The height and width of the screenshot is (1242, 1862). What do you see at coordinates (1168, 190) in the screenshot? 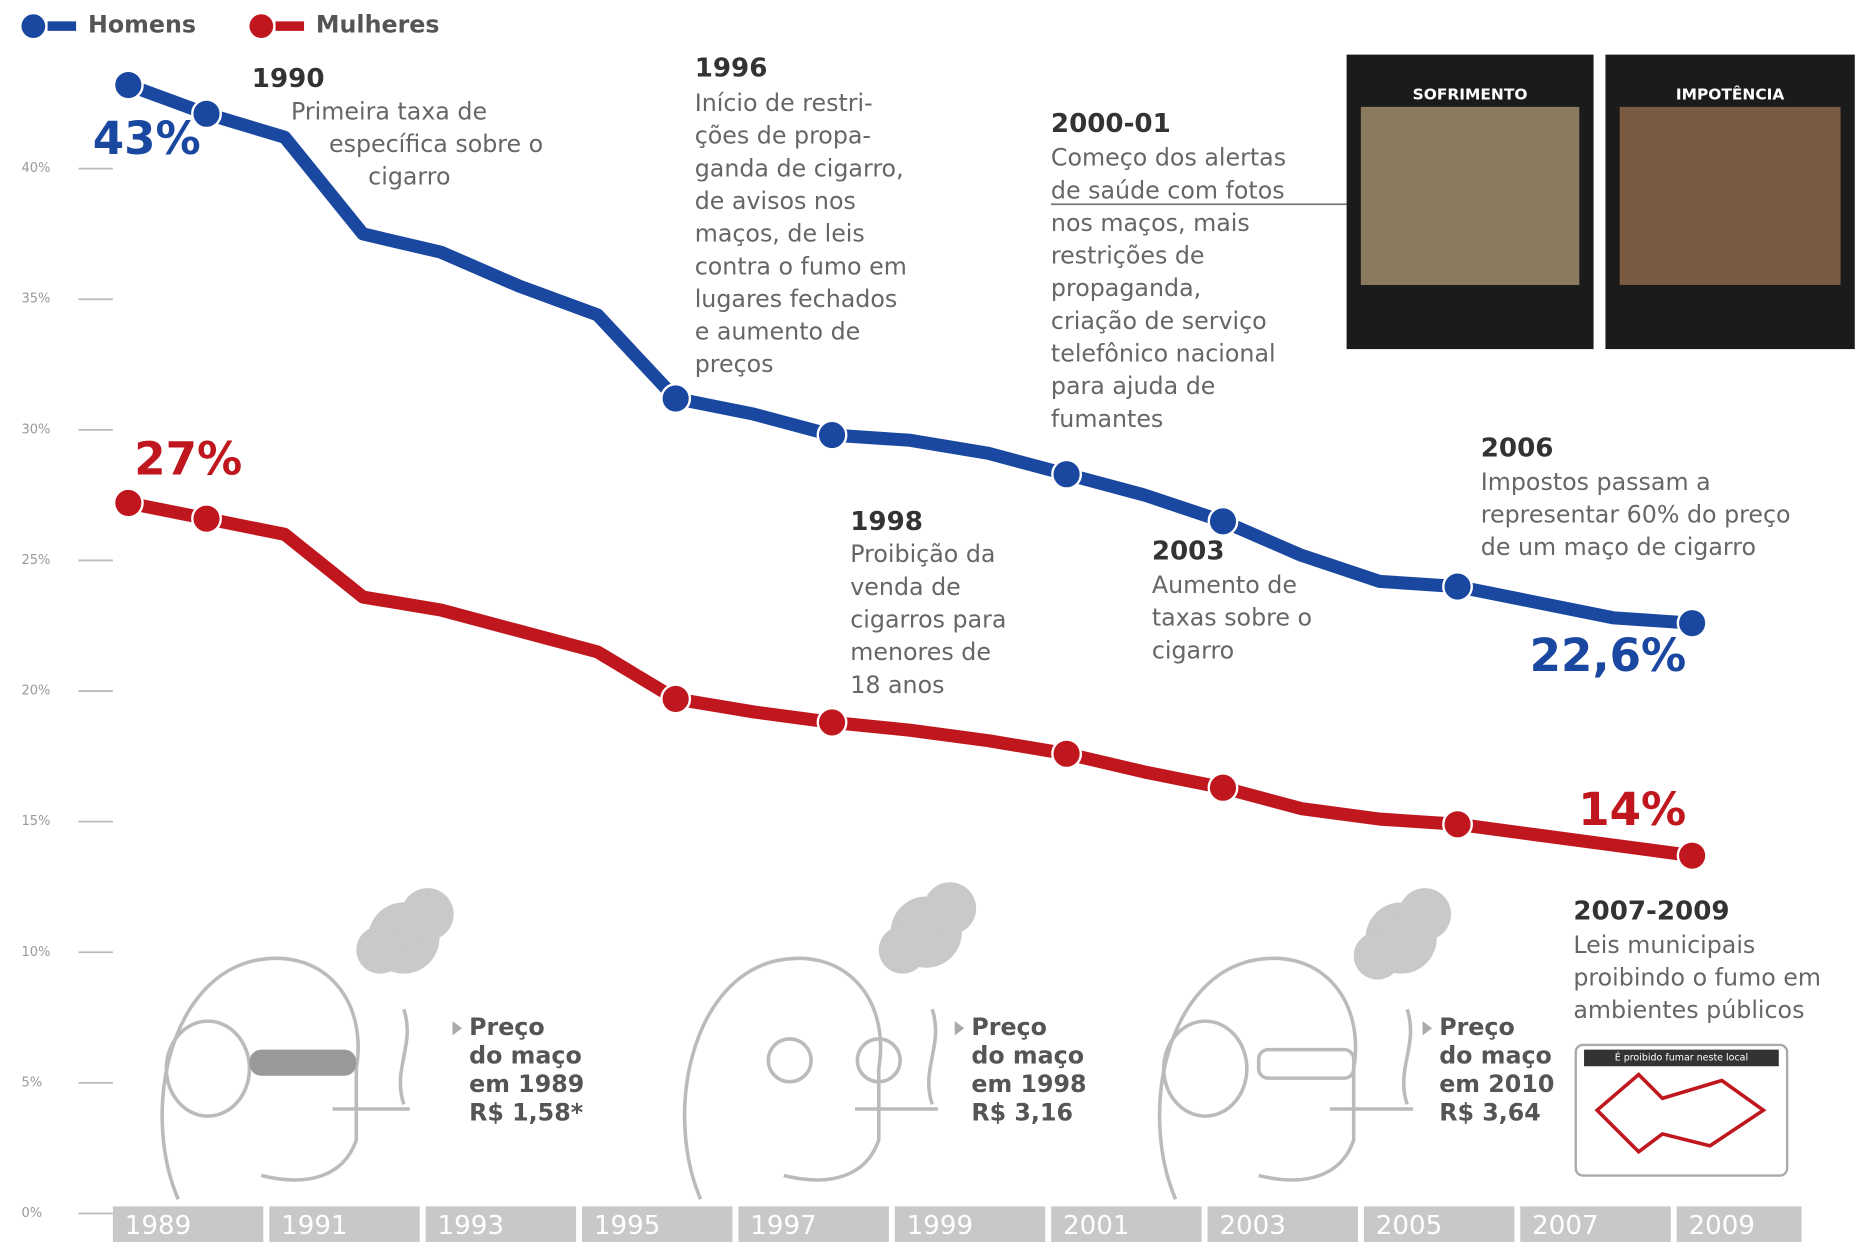
I see `annotation-text: de saúde com fotos` at bounding box center [1168, 190].